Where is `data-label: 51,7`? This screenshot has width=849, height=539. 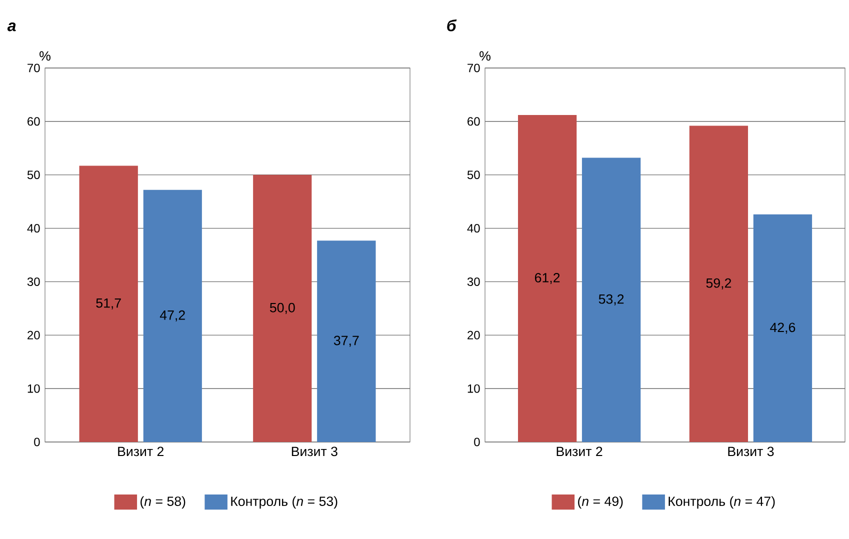
data-label: 51,7 is located at coordinates (108, 304).